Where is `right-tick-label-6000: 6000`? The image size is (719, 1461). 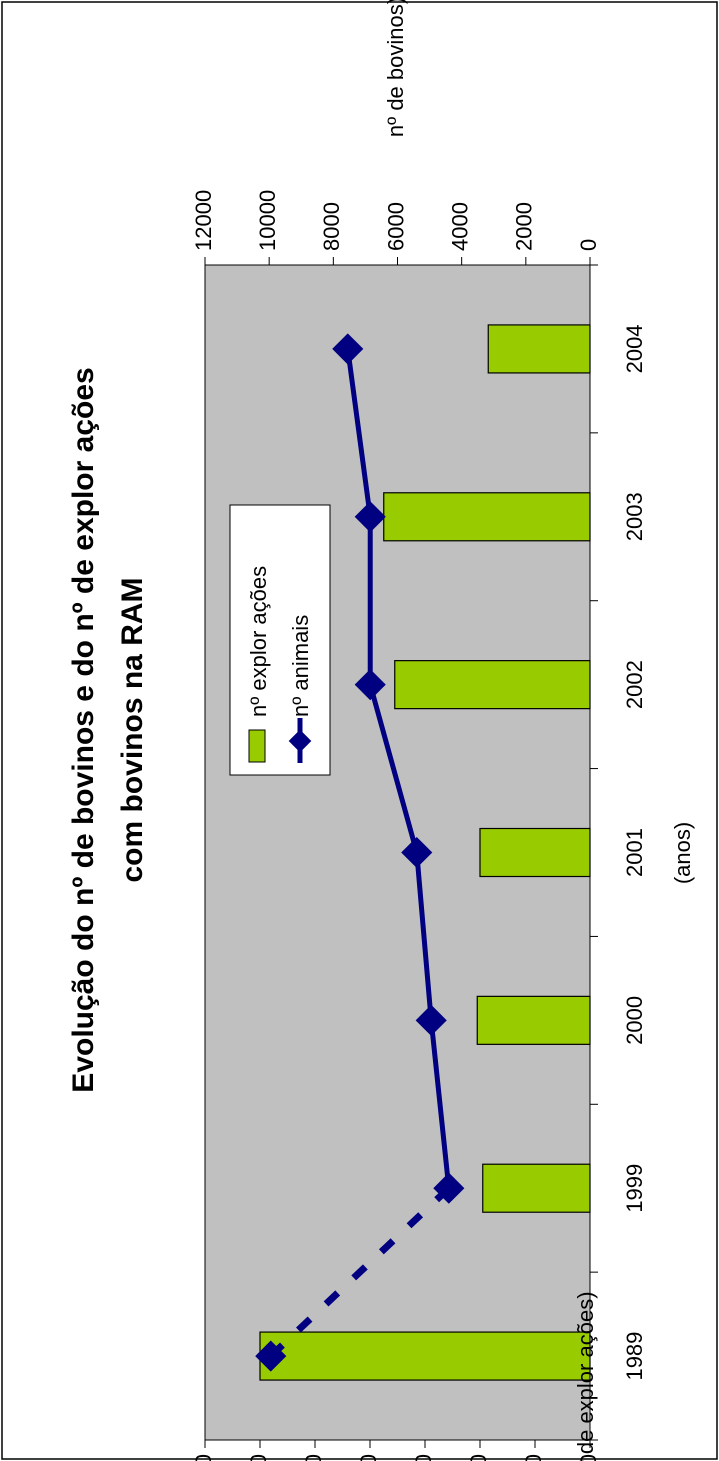
right-tick-label-6000: 6000 is located at coordinates (395, 226).